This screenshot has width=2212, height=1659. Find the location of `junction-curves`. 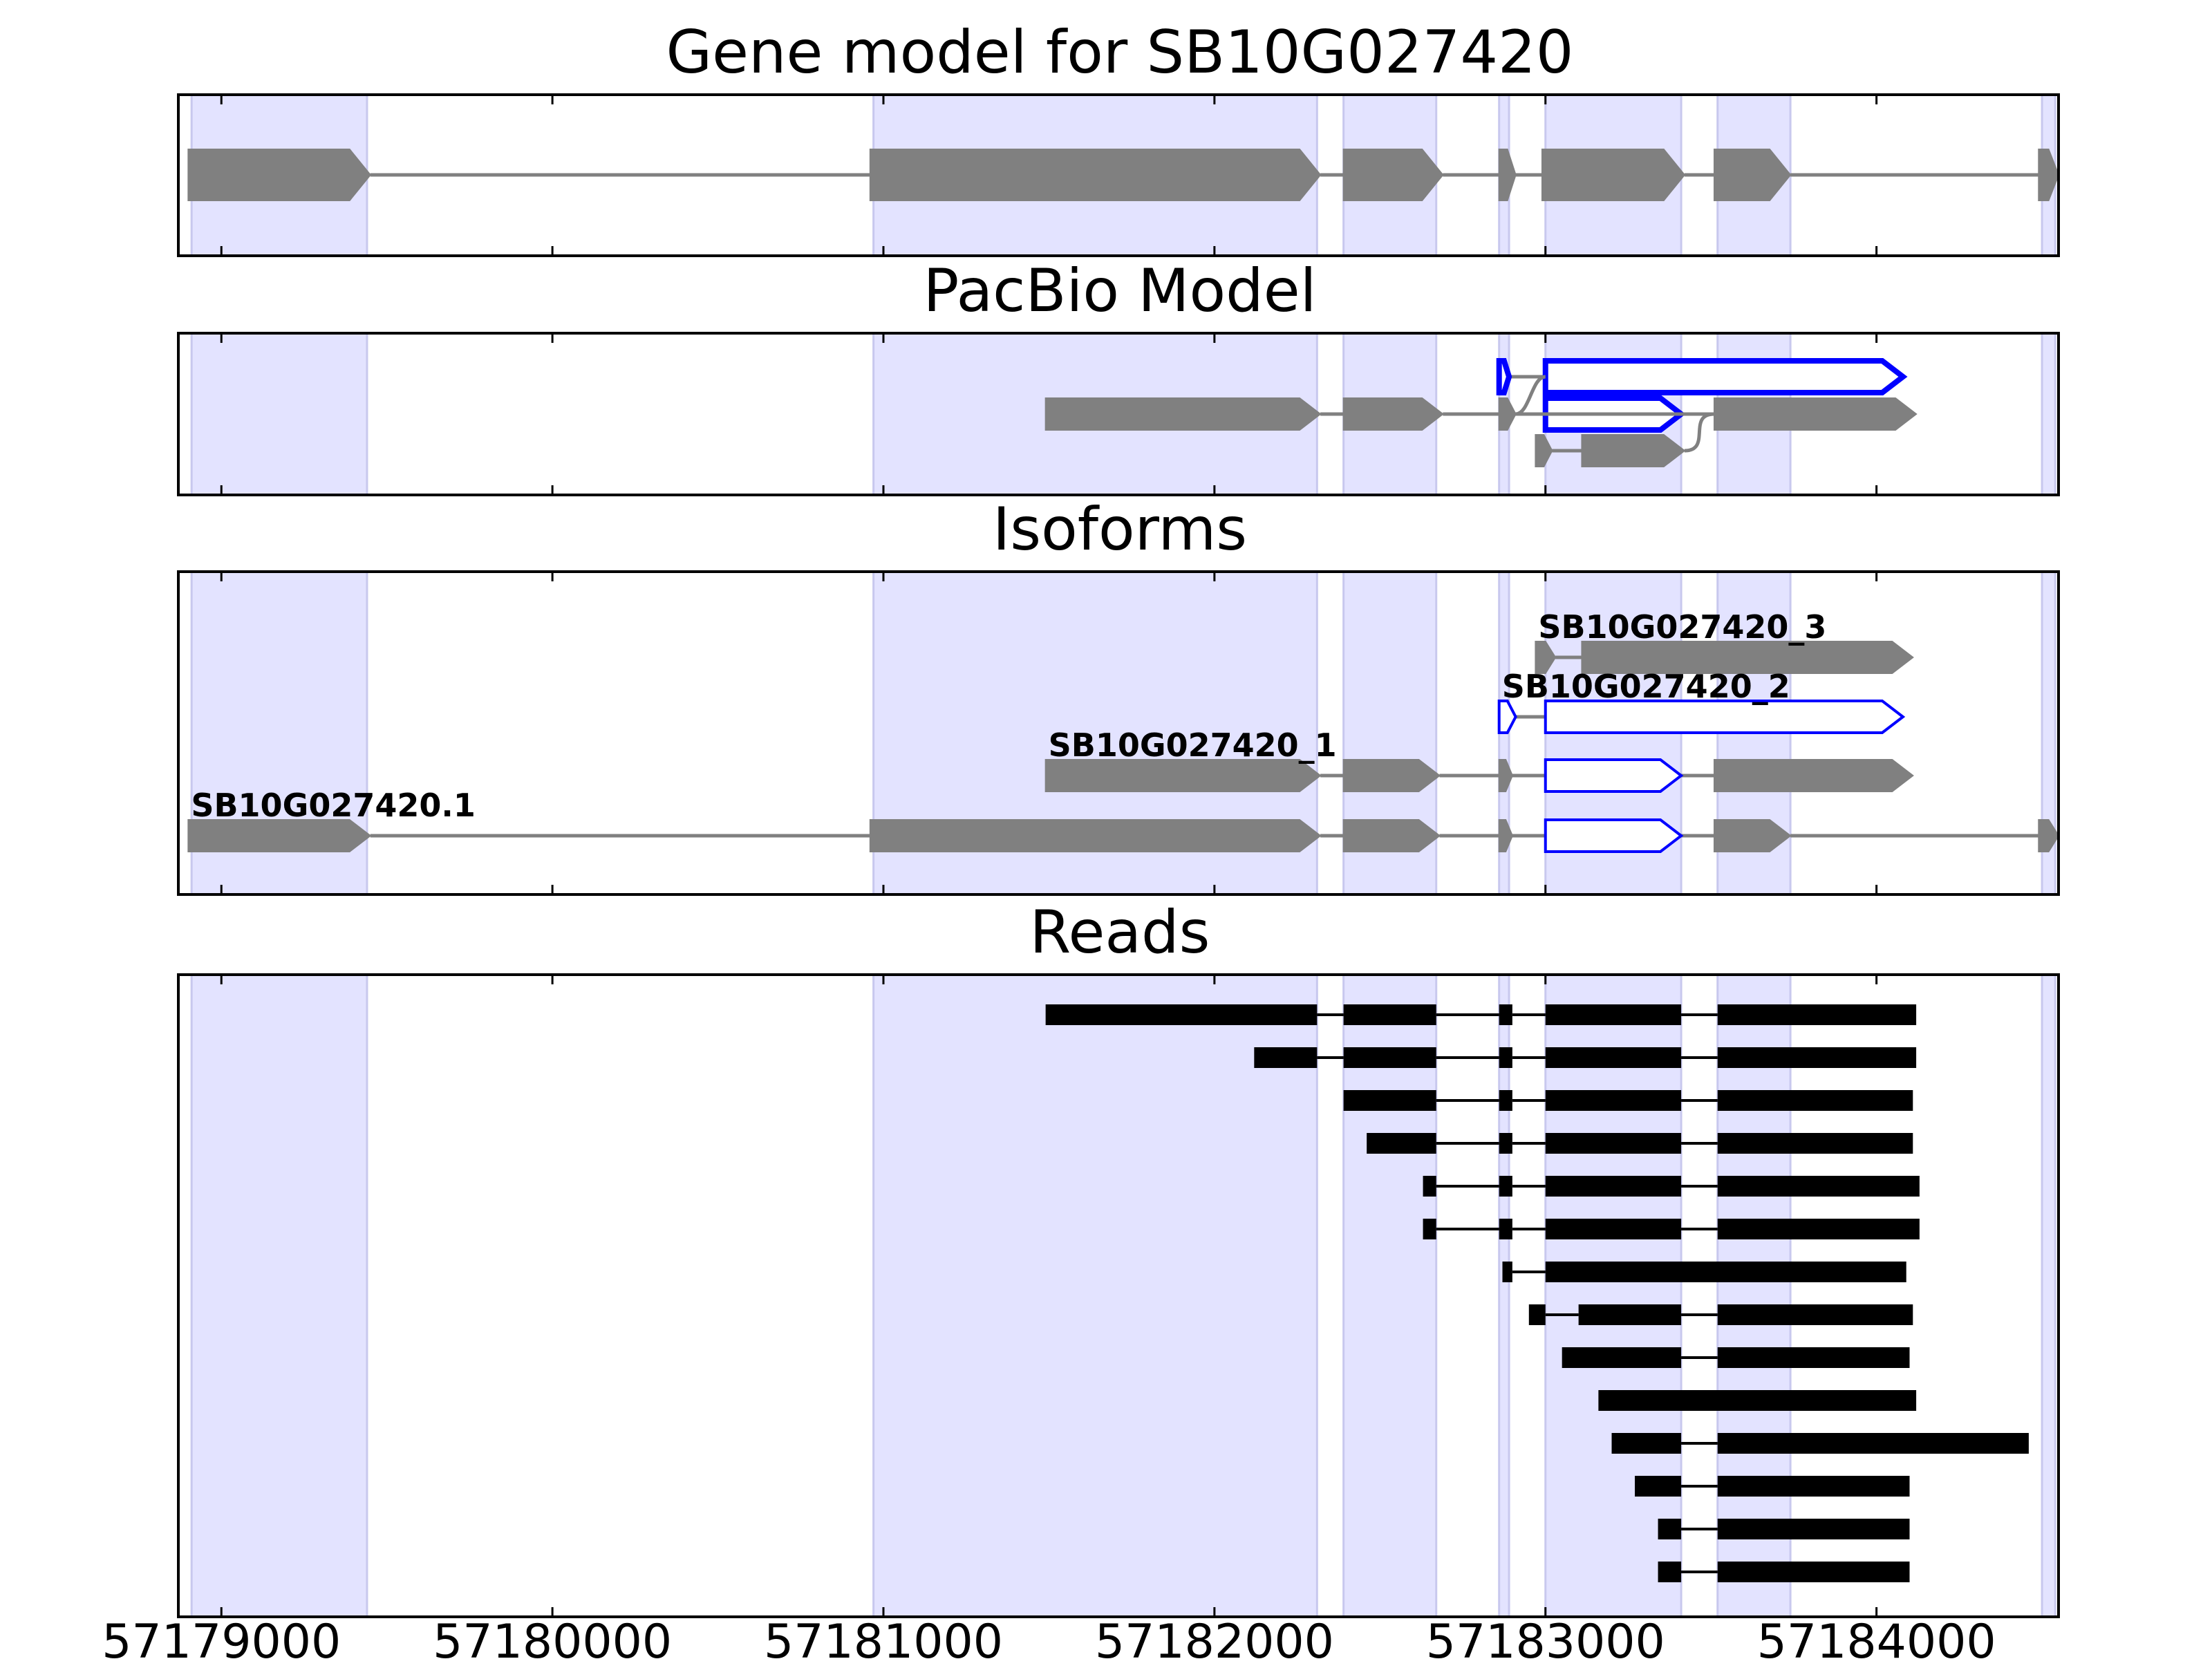

junction-curves is located at coordinates (1615, 414).